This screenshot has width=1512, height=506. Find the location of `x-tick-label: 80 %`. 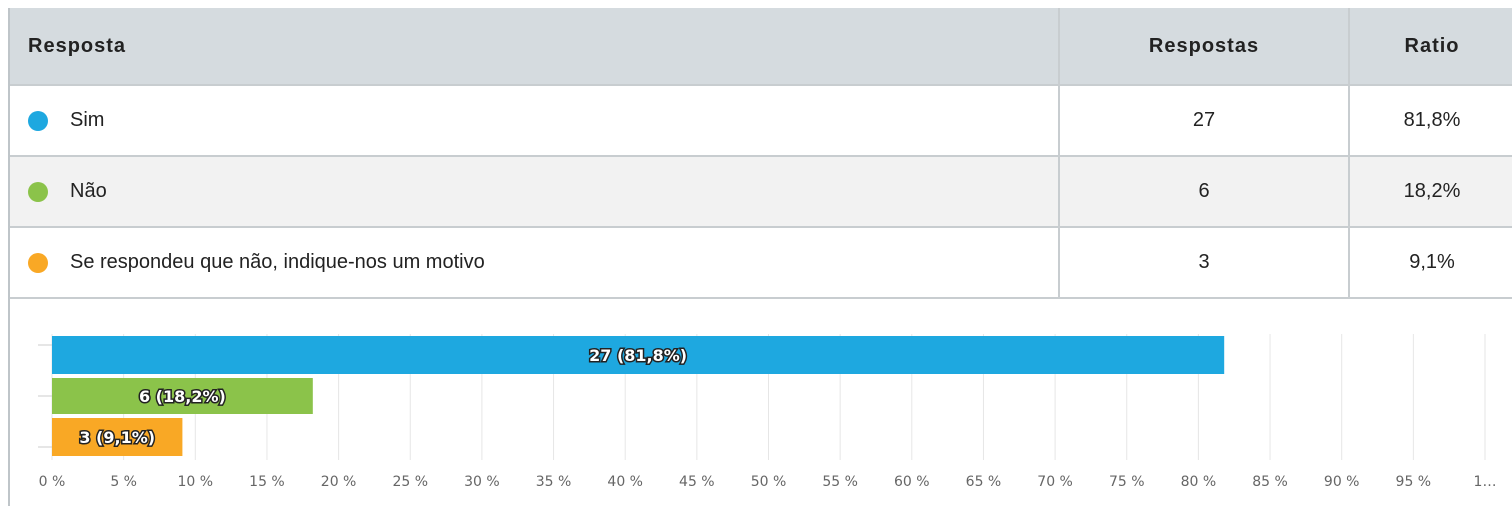

x-tick-label: 80 % is located at coordinates (1199, 482).